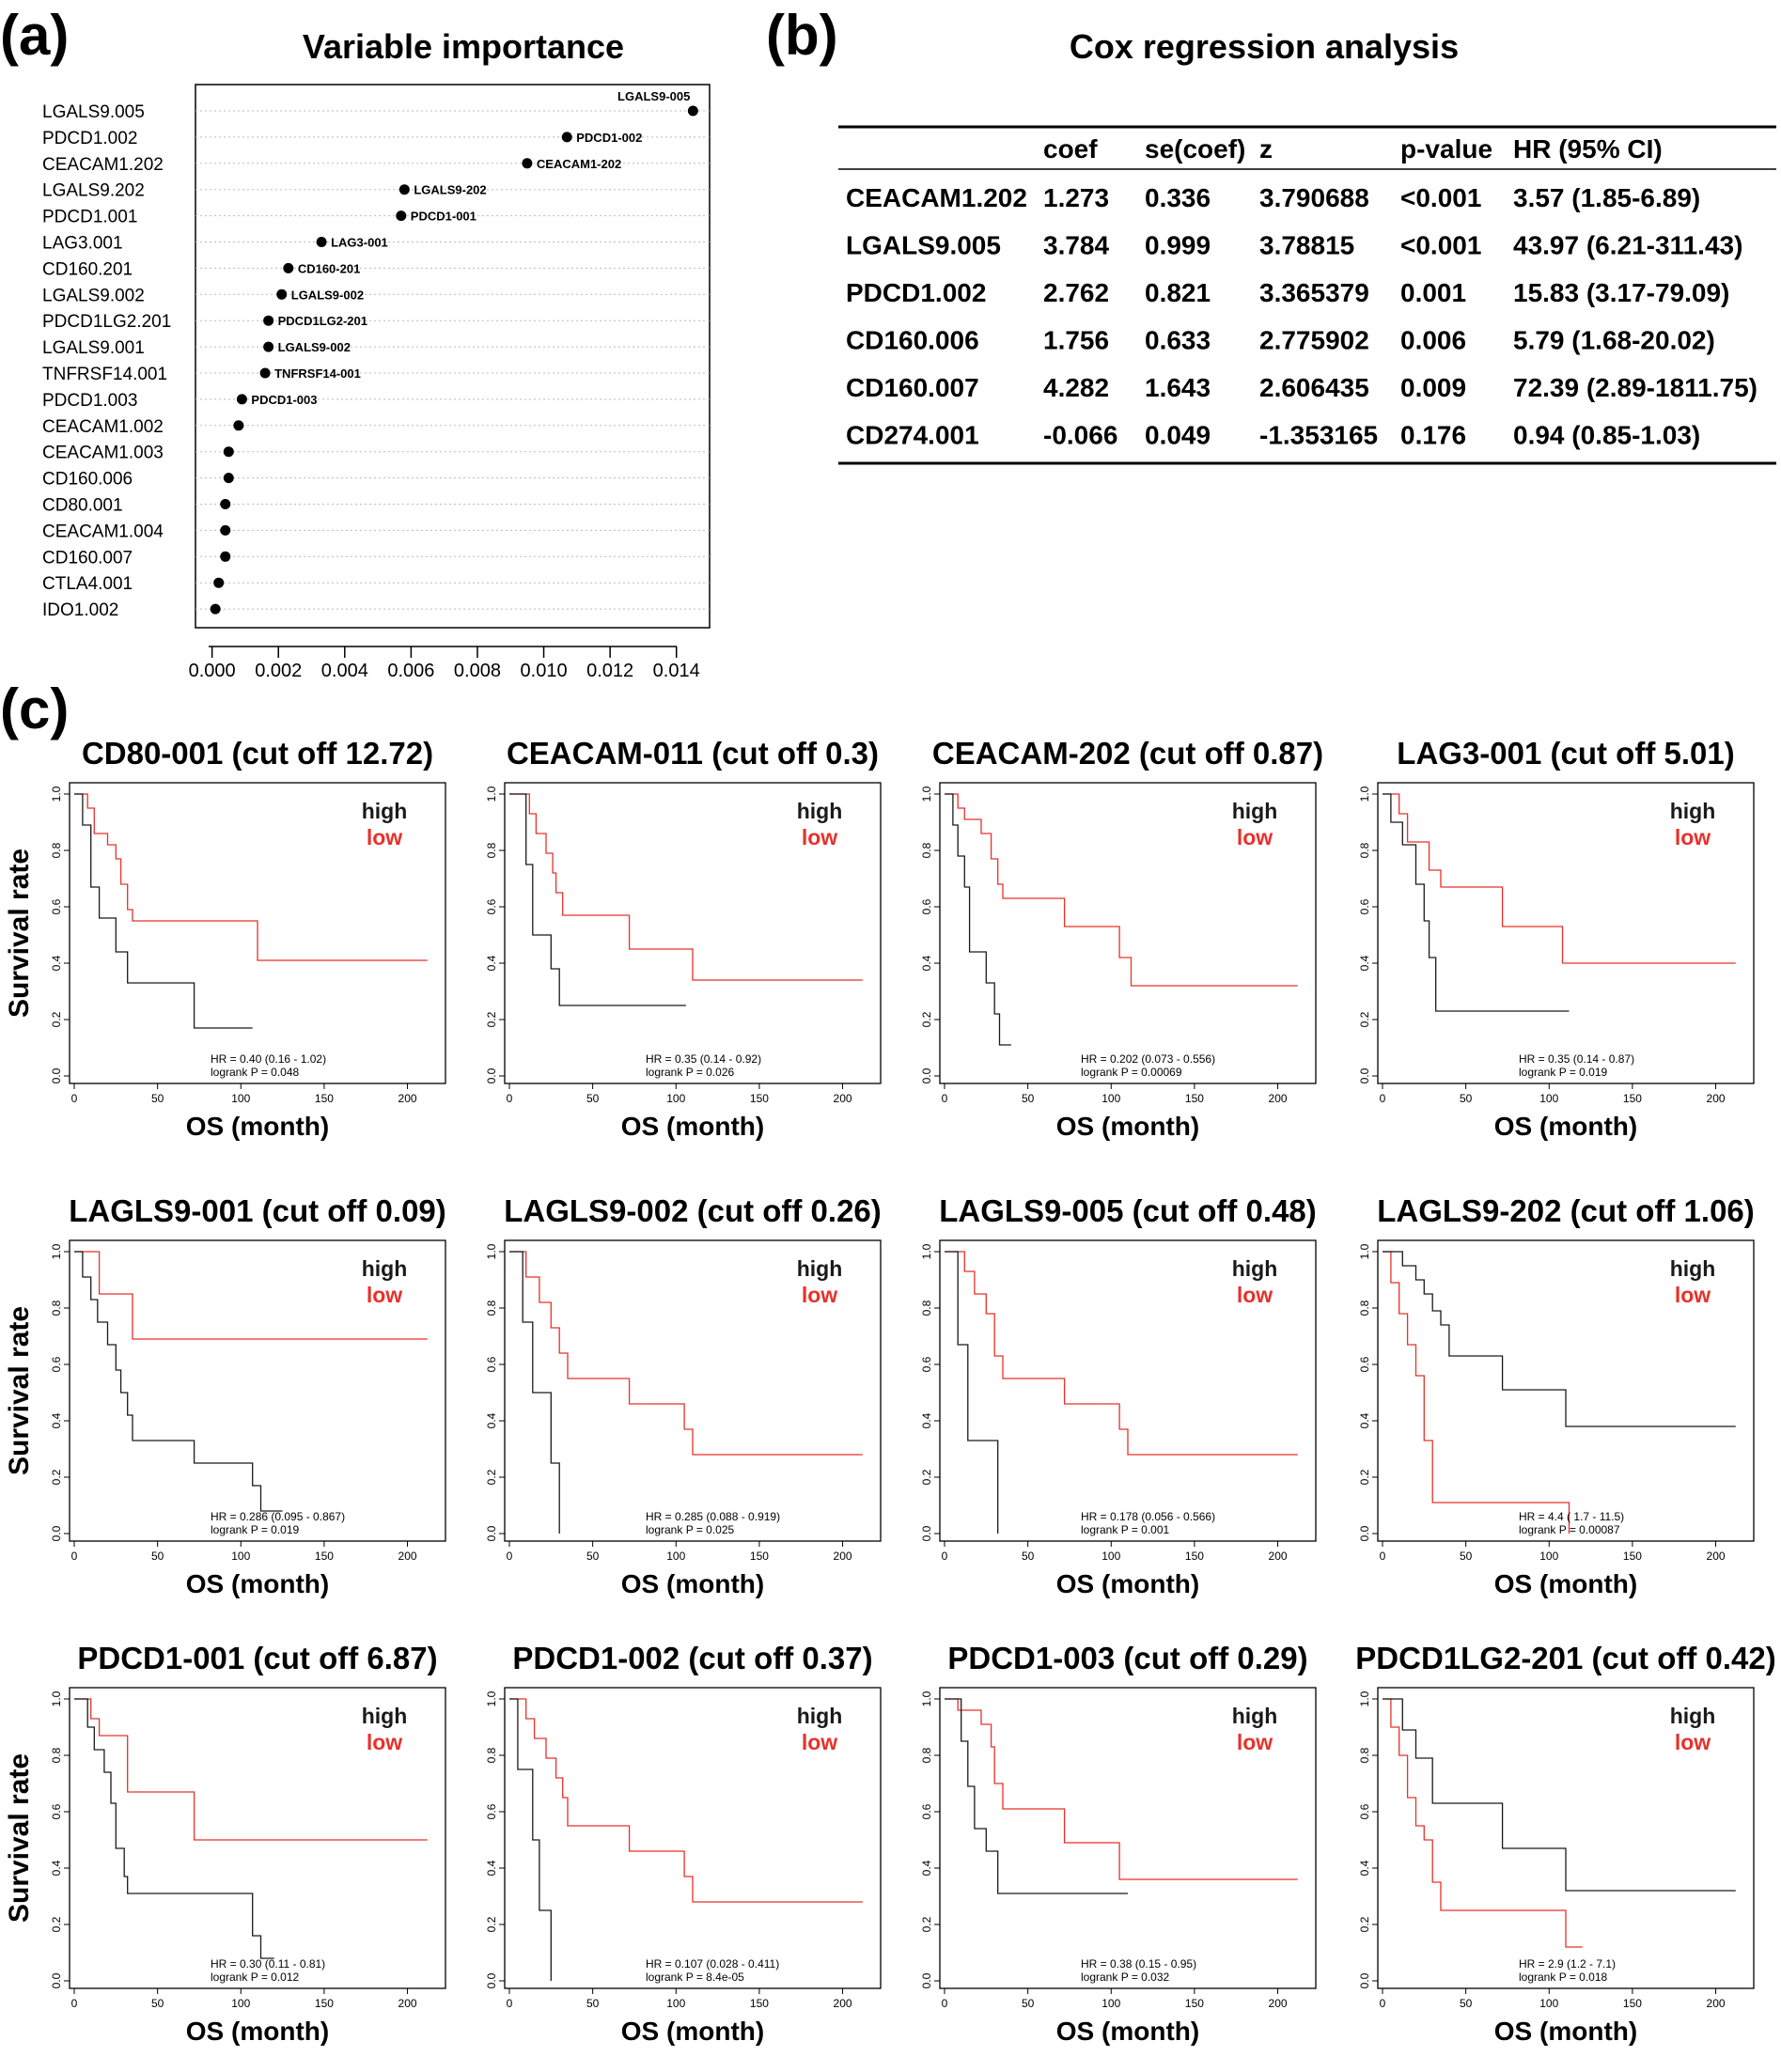  What do you see at coordinates (1588, 149) in the screenshot?
I see `table-column-header: HR (95% CI)` at bounding box center [1588, 149].